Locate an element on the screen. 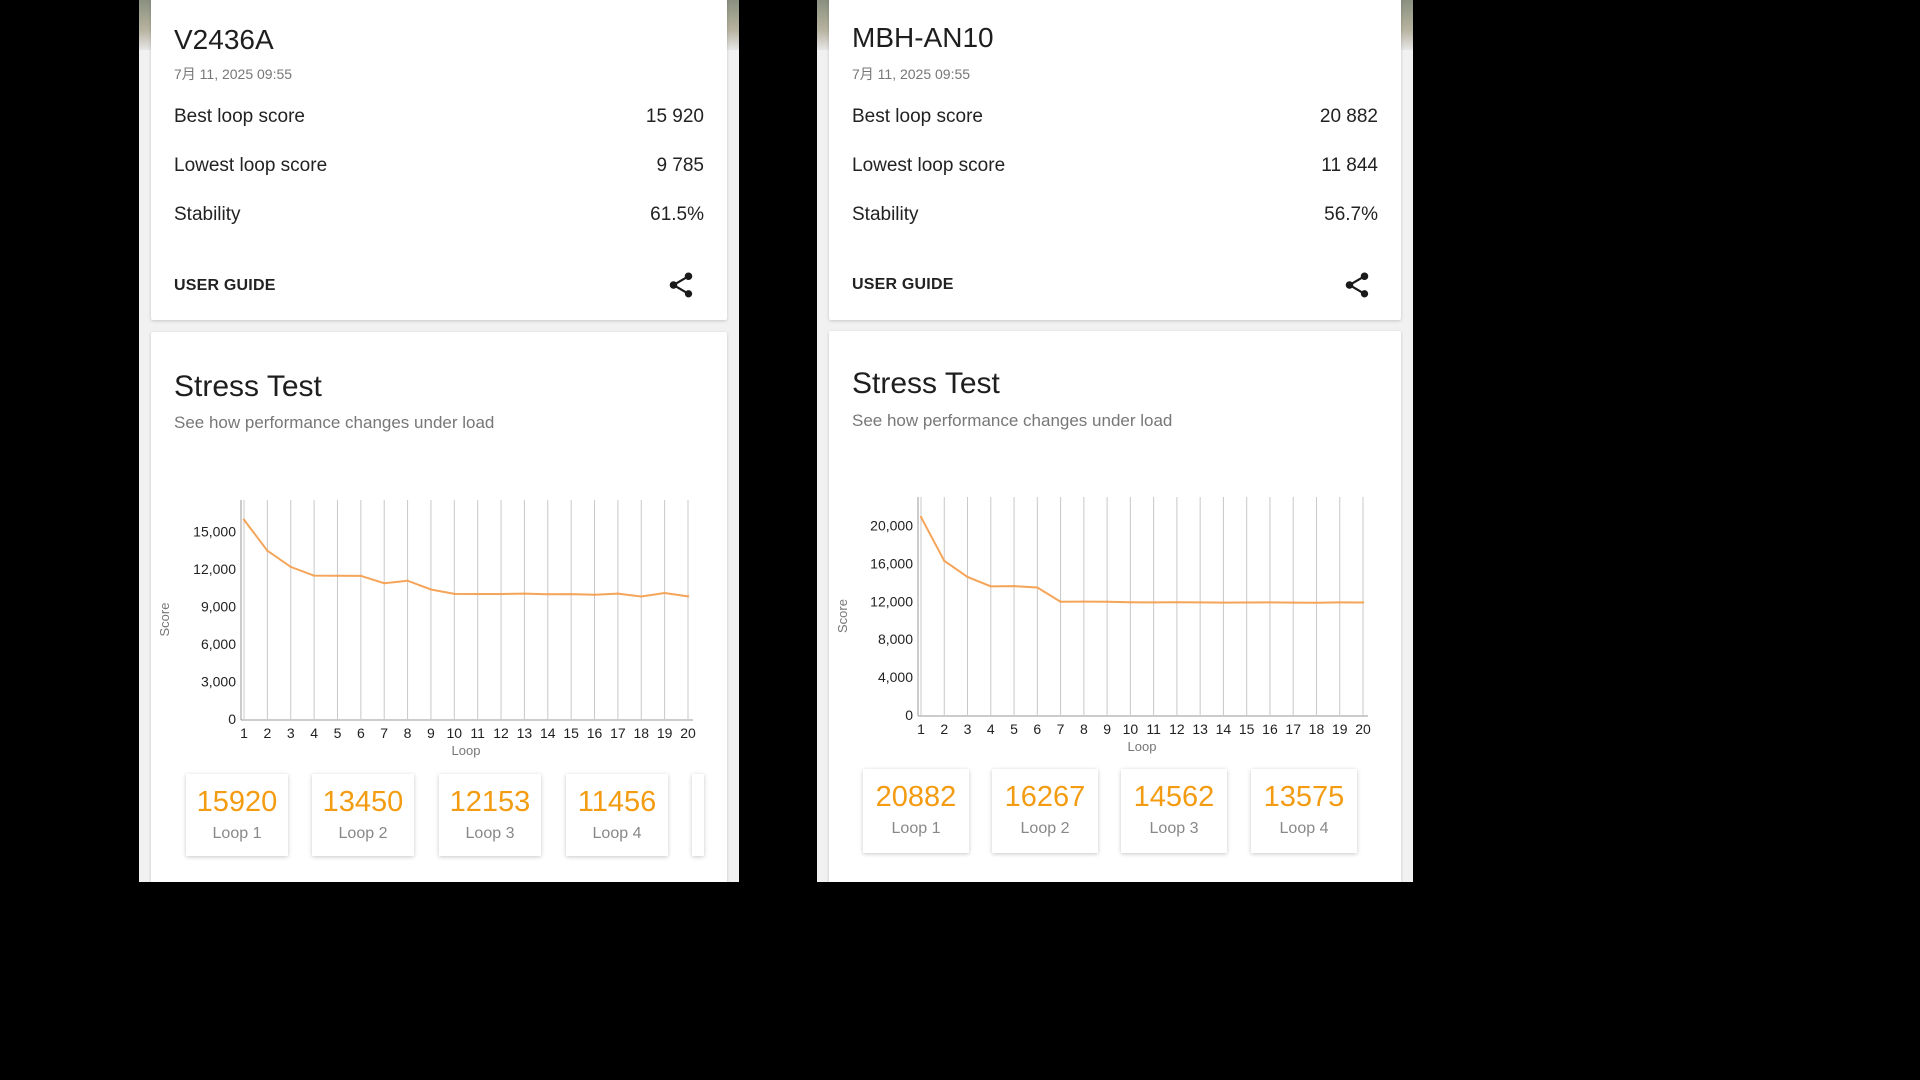 The height and width of the screenshot is (1080, 1920). loop-label: Loop 3 is located at coordinates (490, 833).